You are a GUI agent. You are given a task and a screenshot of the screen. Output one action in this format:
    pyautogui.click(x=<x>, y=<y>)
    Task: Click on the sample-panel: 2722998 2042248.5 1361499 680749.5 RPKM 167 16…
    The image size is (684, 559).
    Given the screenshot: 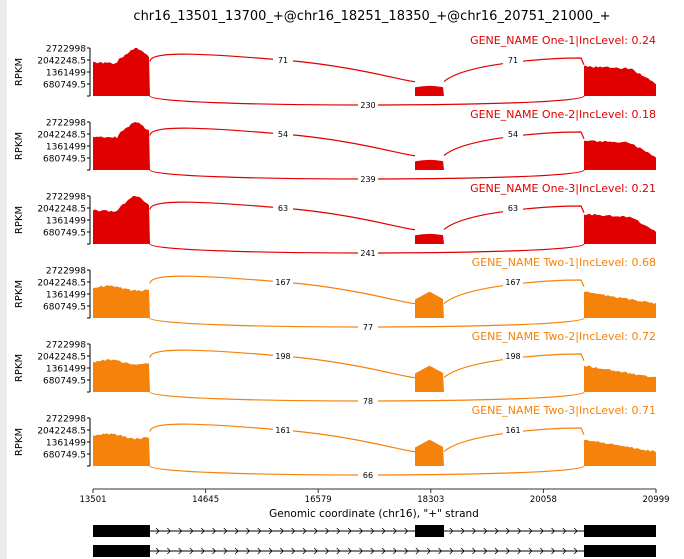 What is the action you would take?
    pyautogui.click(x=335, y=294)
    